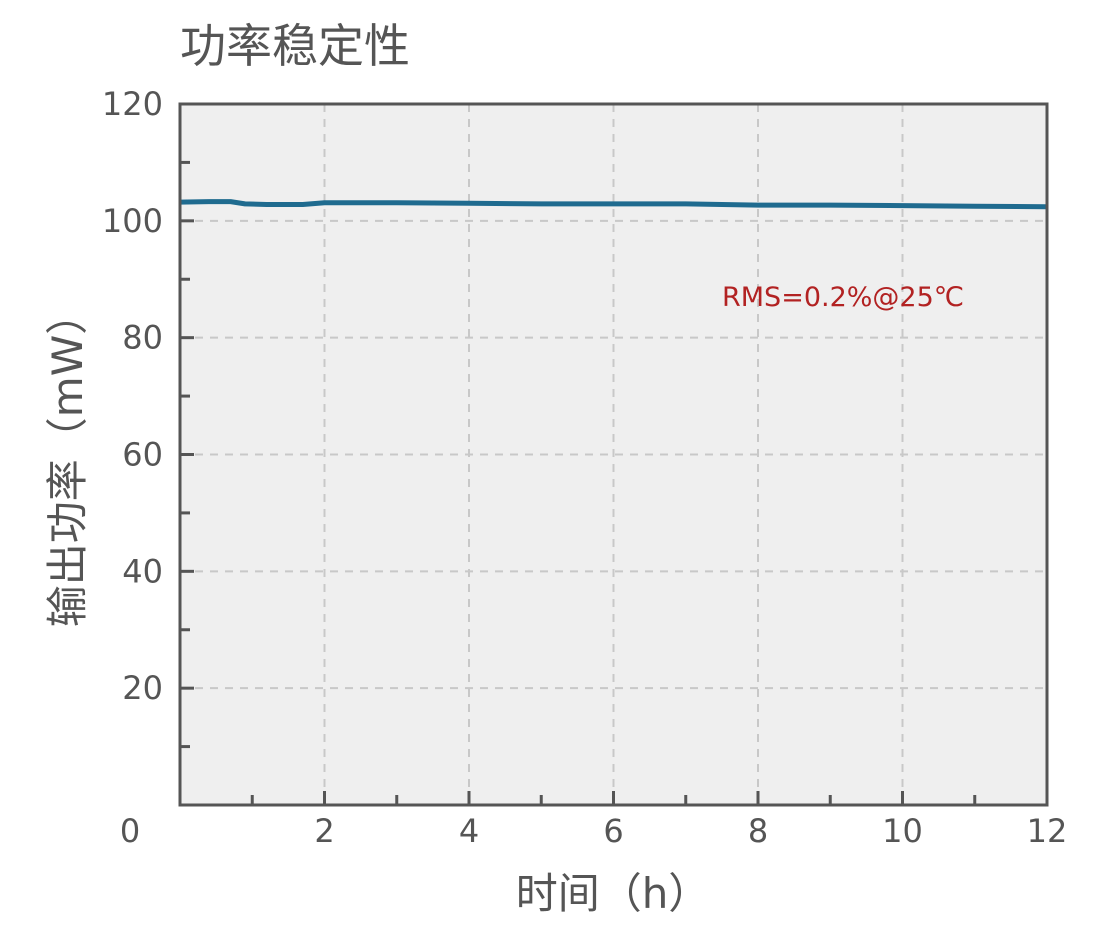 The image size is (1094, 926). I want to click on x-axis-title: 时间（h）, so click(613, 893).